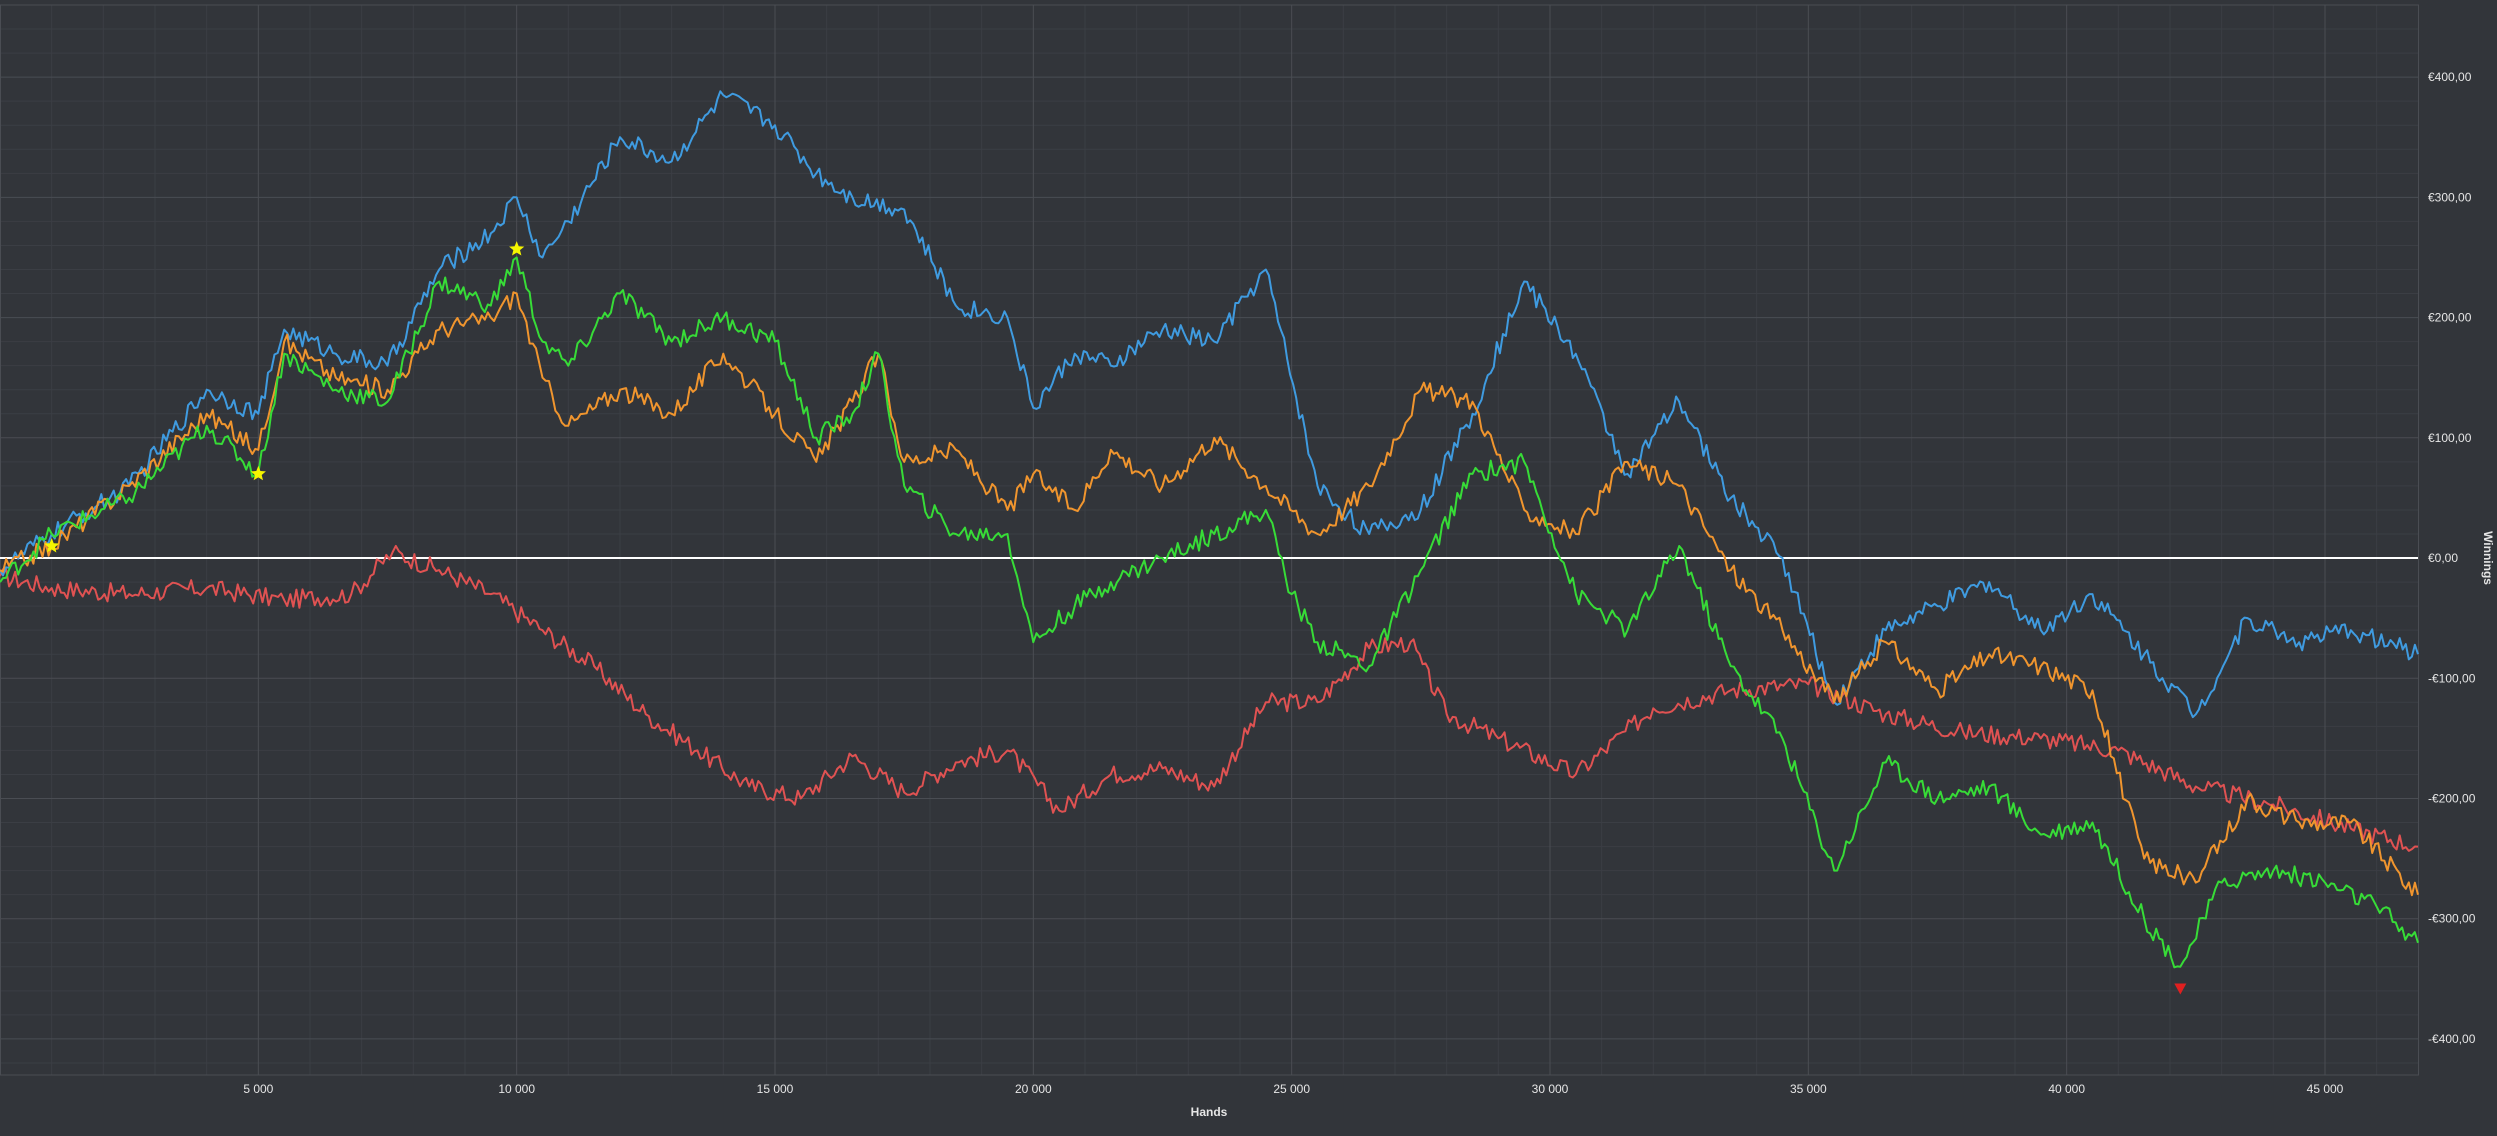 The width and height of the screenshot is (2497, 1136). Describe the element at coordinates (2452, 798) in the screenshot. I see `y-tick-label: -€200,00` at that location.